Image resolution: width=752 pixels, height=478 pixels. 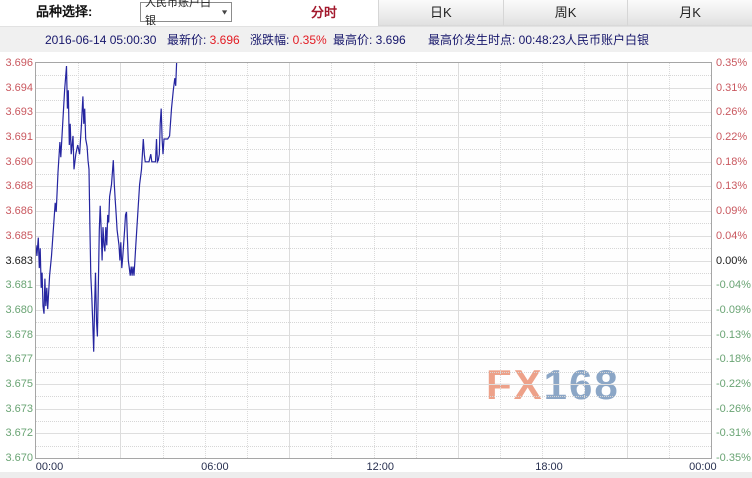 What do you see at coordinates (203, 40) in the screenshot?
I see `quote-item-0: 最新价: 3.696` at bounding box center [203, 40].